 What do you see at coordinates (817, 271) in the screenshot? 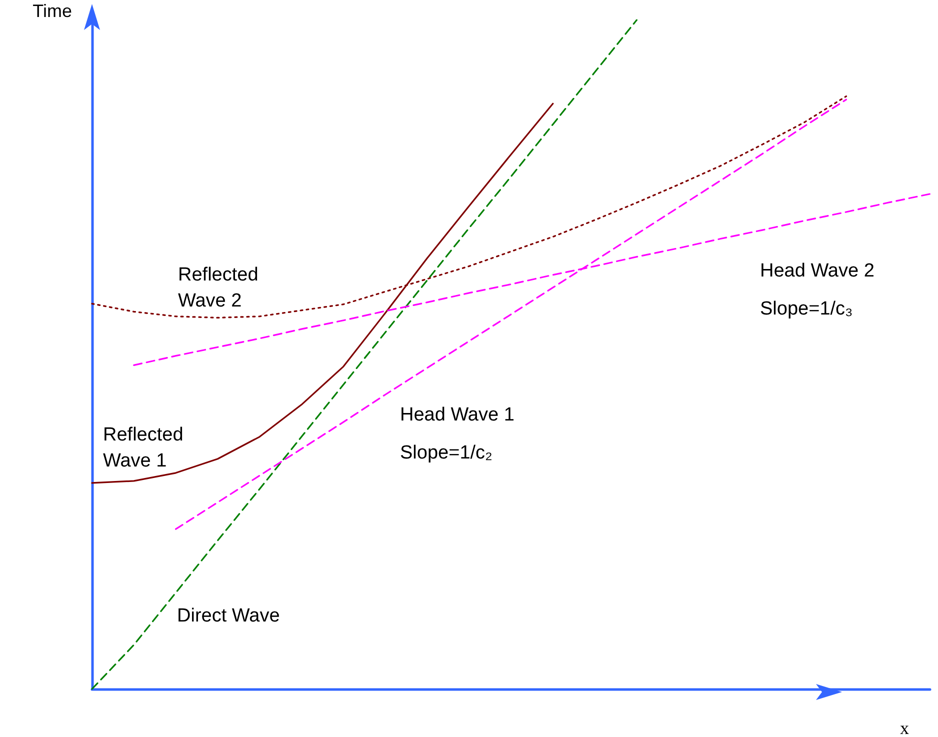
I see `annotation: Head Wave 2` at bounding box center [817, 271].